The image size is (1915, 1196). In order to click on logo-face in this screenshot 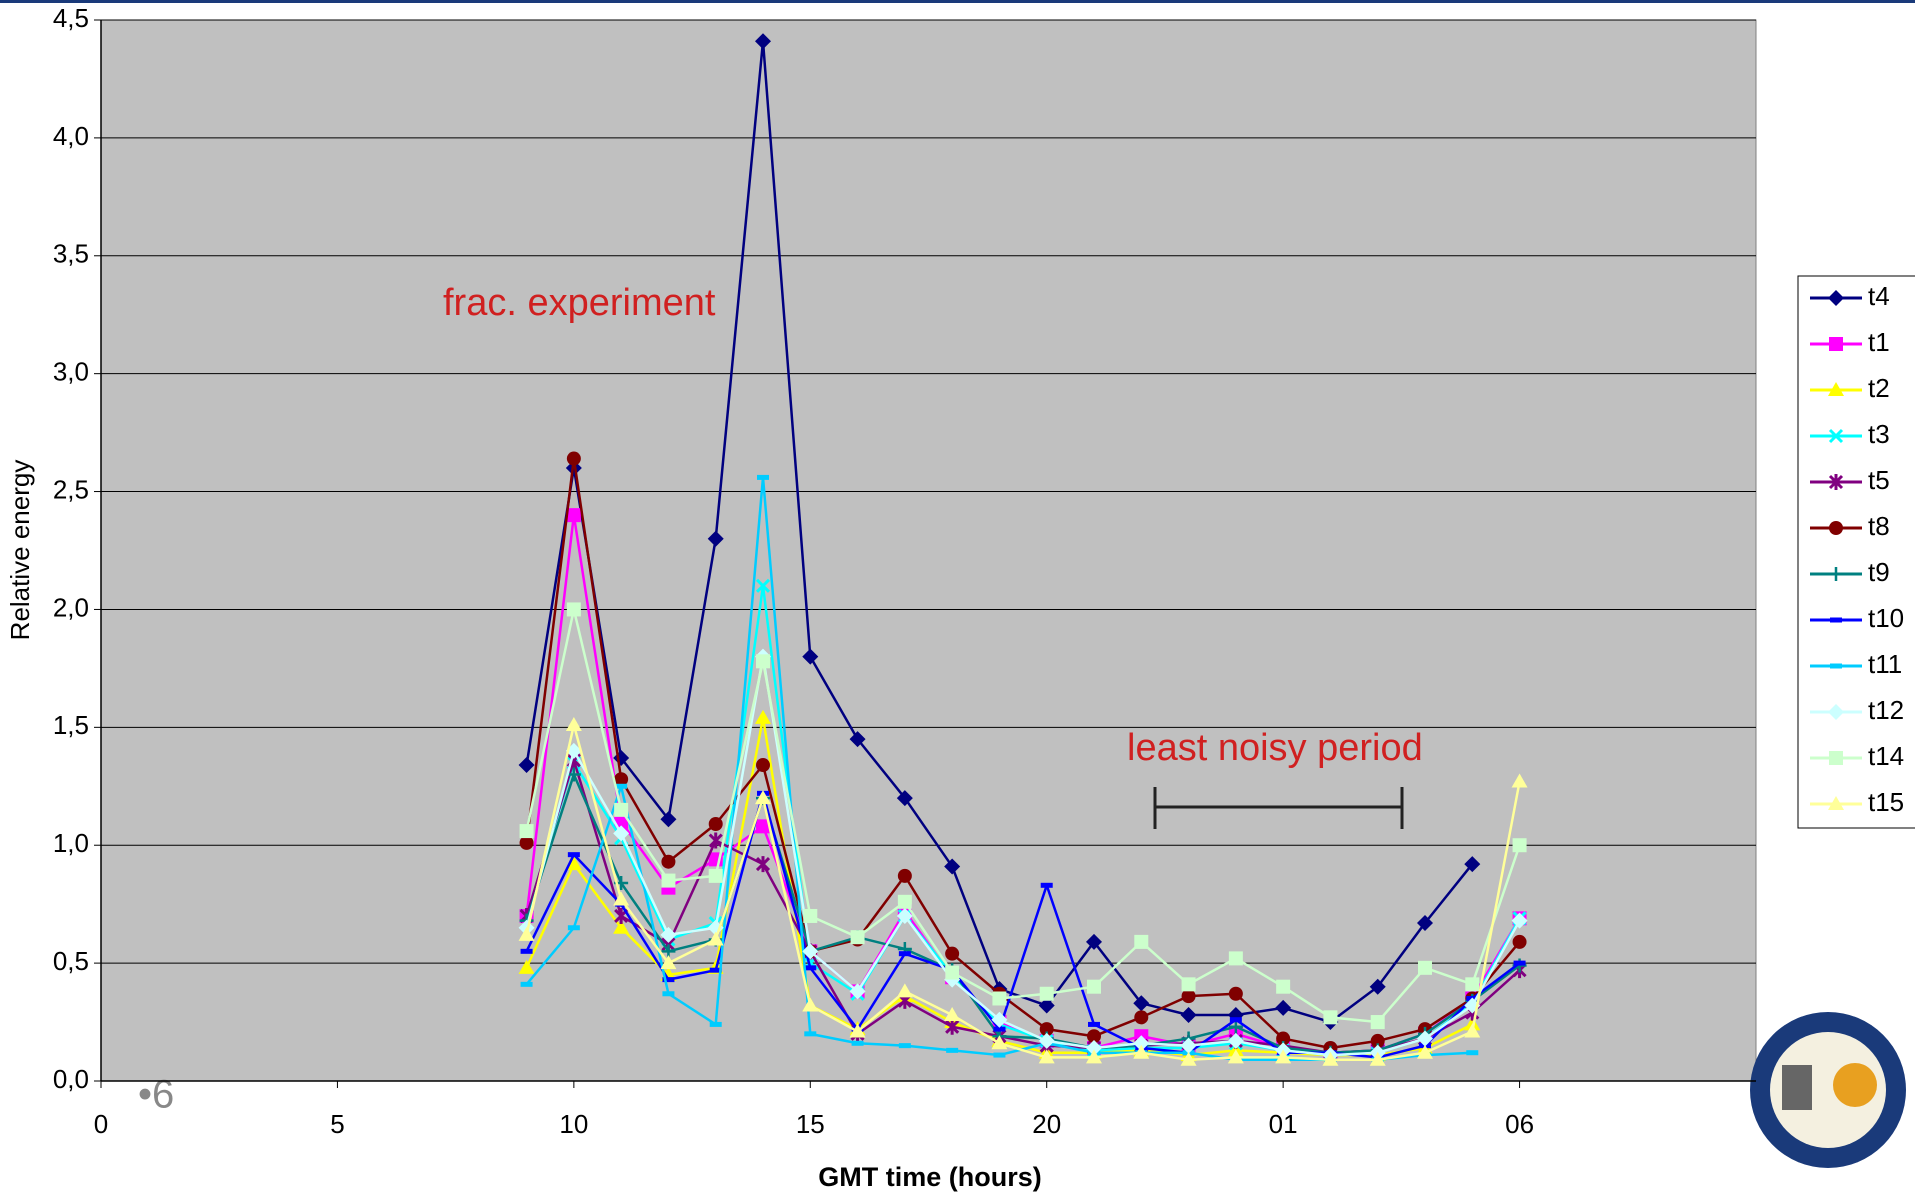, I will do `click(1828, 1090)`.